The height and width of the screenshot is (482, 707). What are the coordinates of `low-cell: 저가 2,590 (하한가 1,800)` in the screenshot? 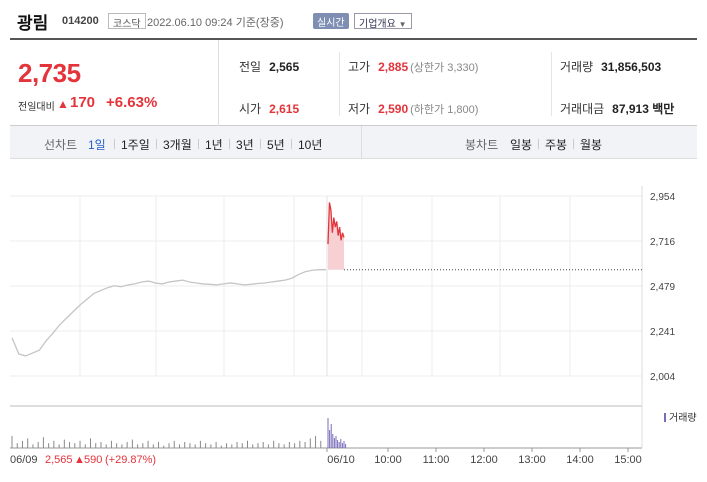 It's located at (413, 108).